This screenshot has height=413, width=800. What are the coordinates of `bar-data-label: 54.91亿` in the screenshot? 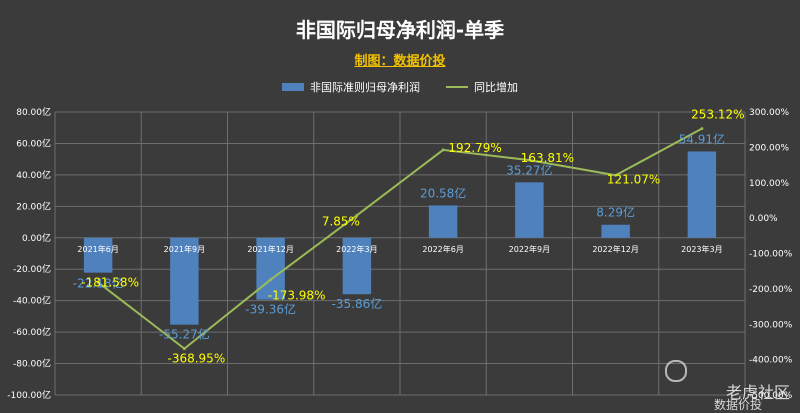 It's located at (702, 138).